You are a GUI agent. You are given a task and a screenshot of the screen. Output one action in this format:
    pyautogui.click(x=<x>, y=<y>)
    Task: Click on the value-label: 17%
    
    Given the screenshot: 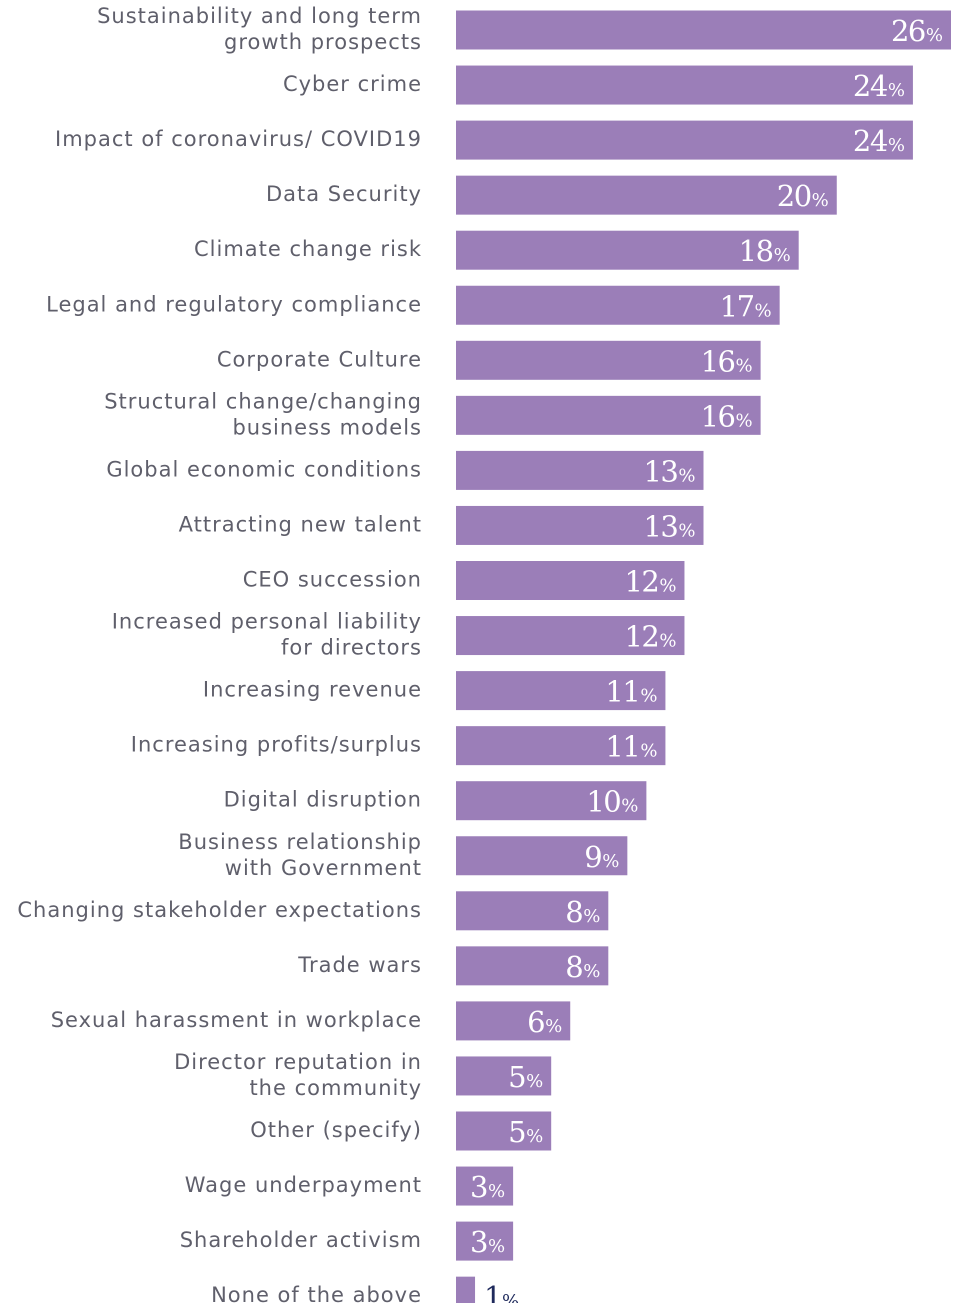 What is the action you would take?
    pyautogui.click(x=746, y=306)
    